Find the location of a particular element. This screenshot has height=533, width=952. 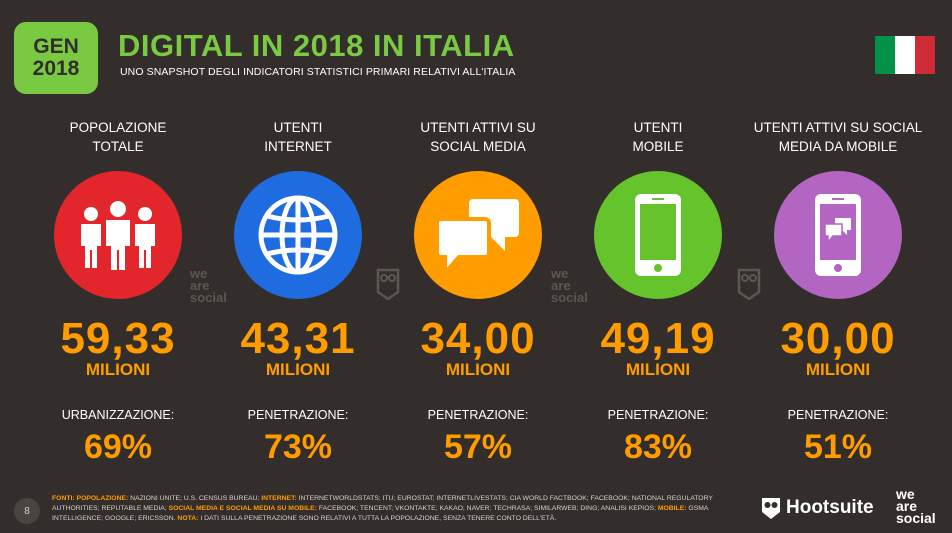

globe-icon is located at coordinates (298, 235).